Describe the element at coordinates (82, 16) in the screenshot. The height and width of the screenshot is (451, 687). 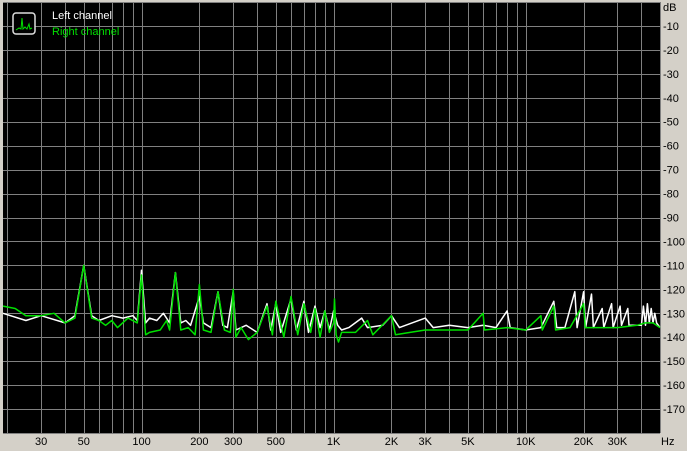
I see `legend-left-channel: Left channel` at that location.